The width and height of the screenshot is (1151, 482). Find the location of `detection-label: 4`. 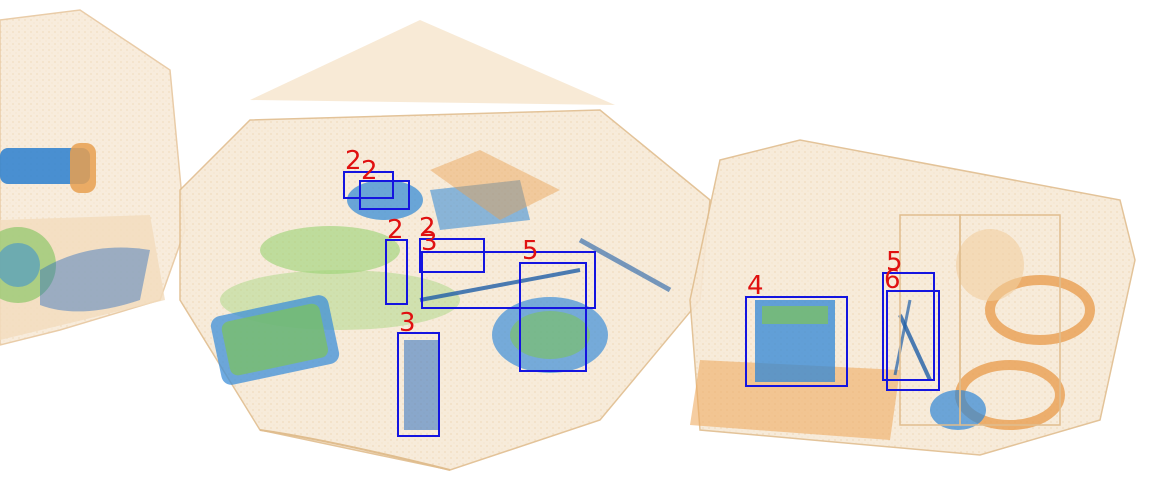

detection-label: 4 is located at coordinates (755, 286).